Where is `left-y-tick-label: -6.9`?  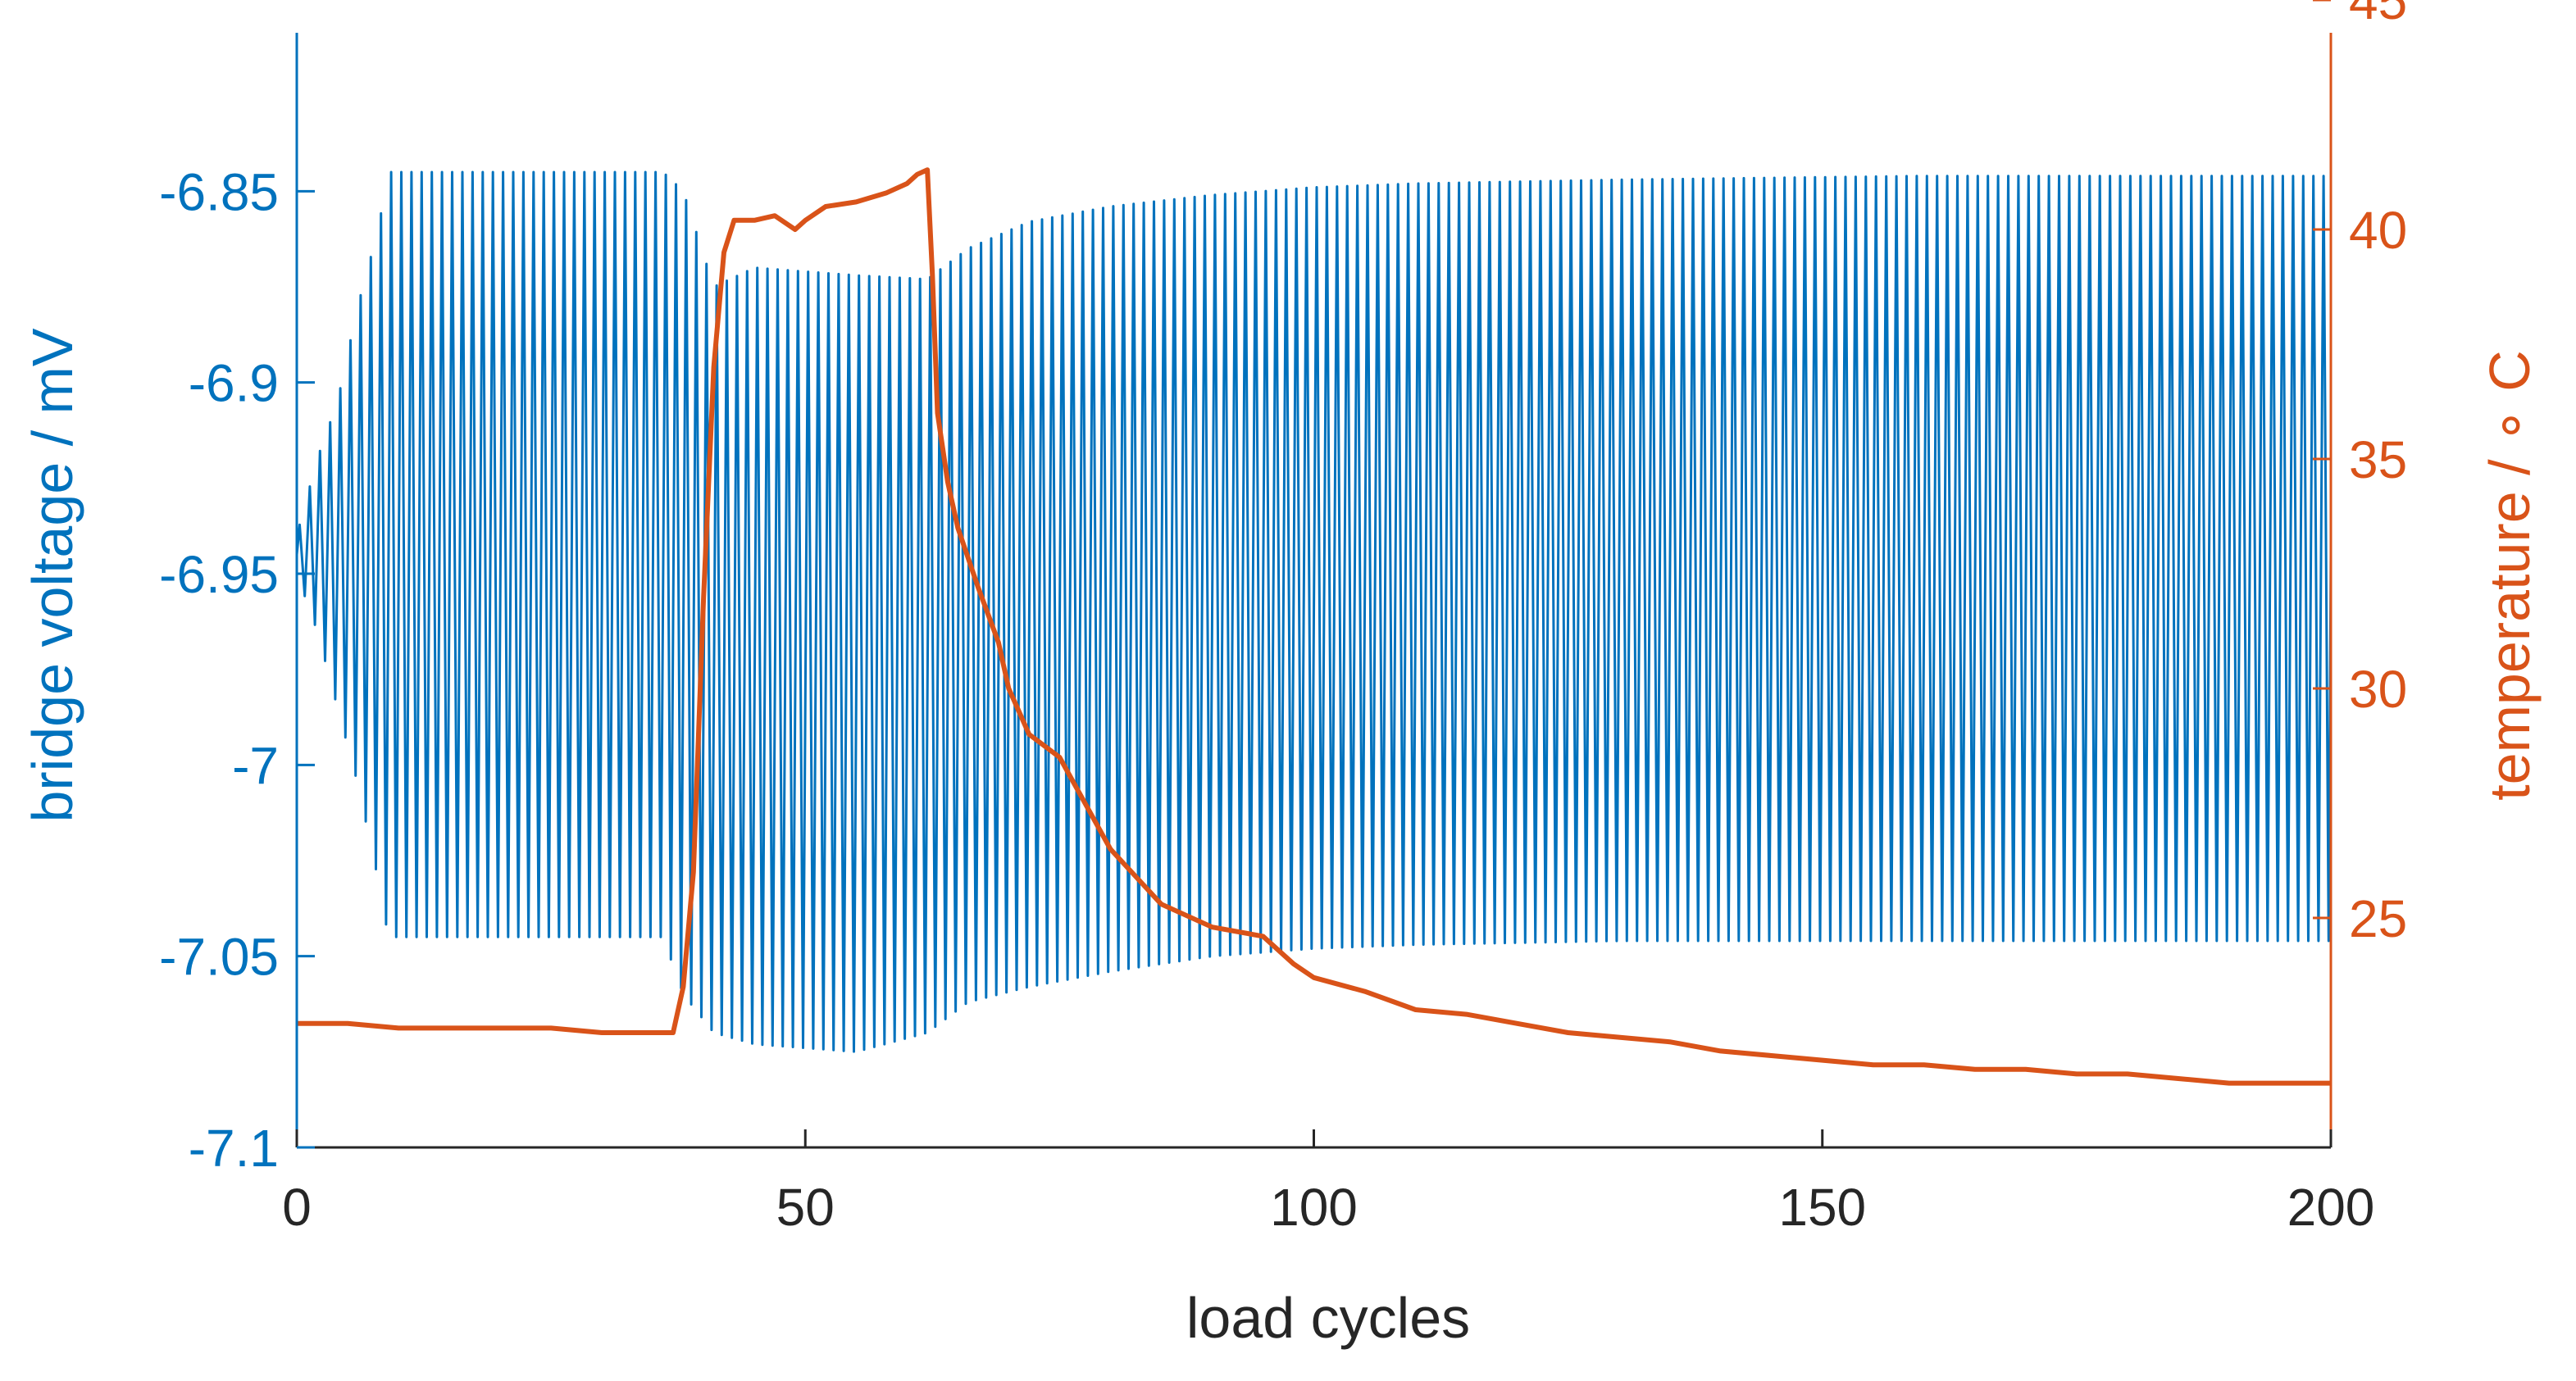 left-y-tick-label: -6.9 is located at coordinates (234, 383).